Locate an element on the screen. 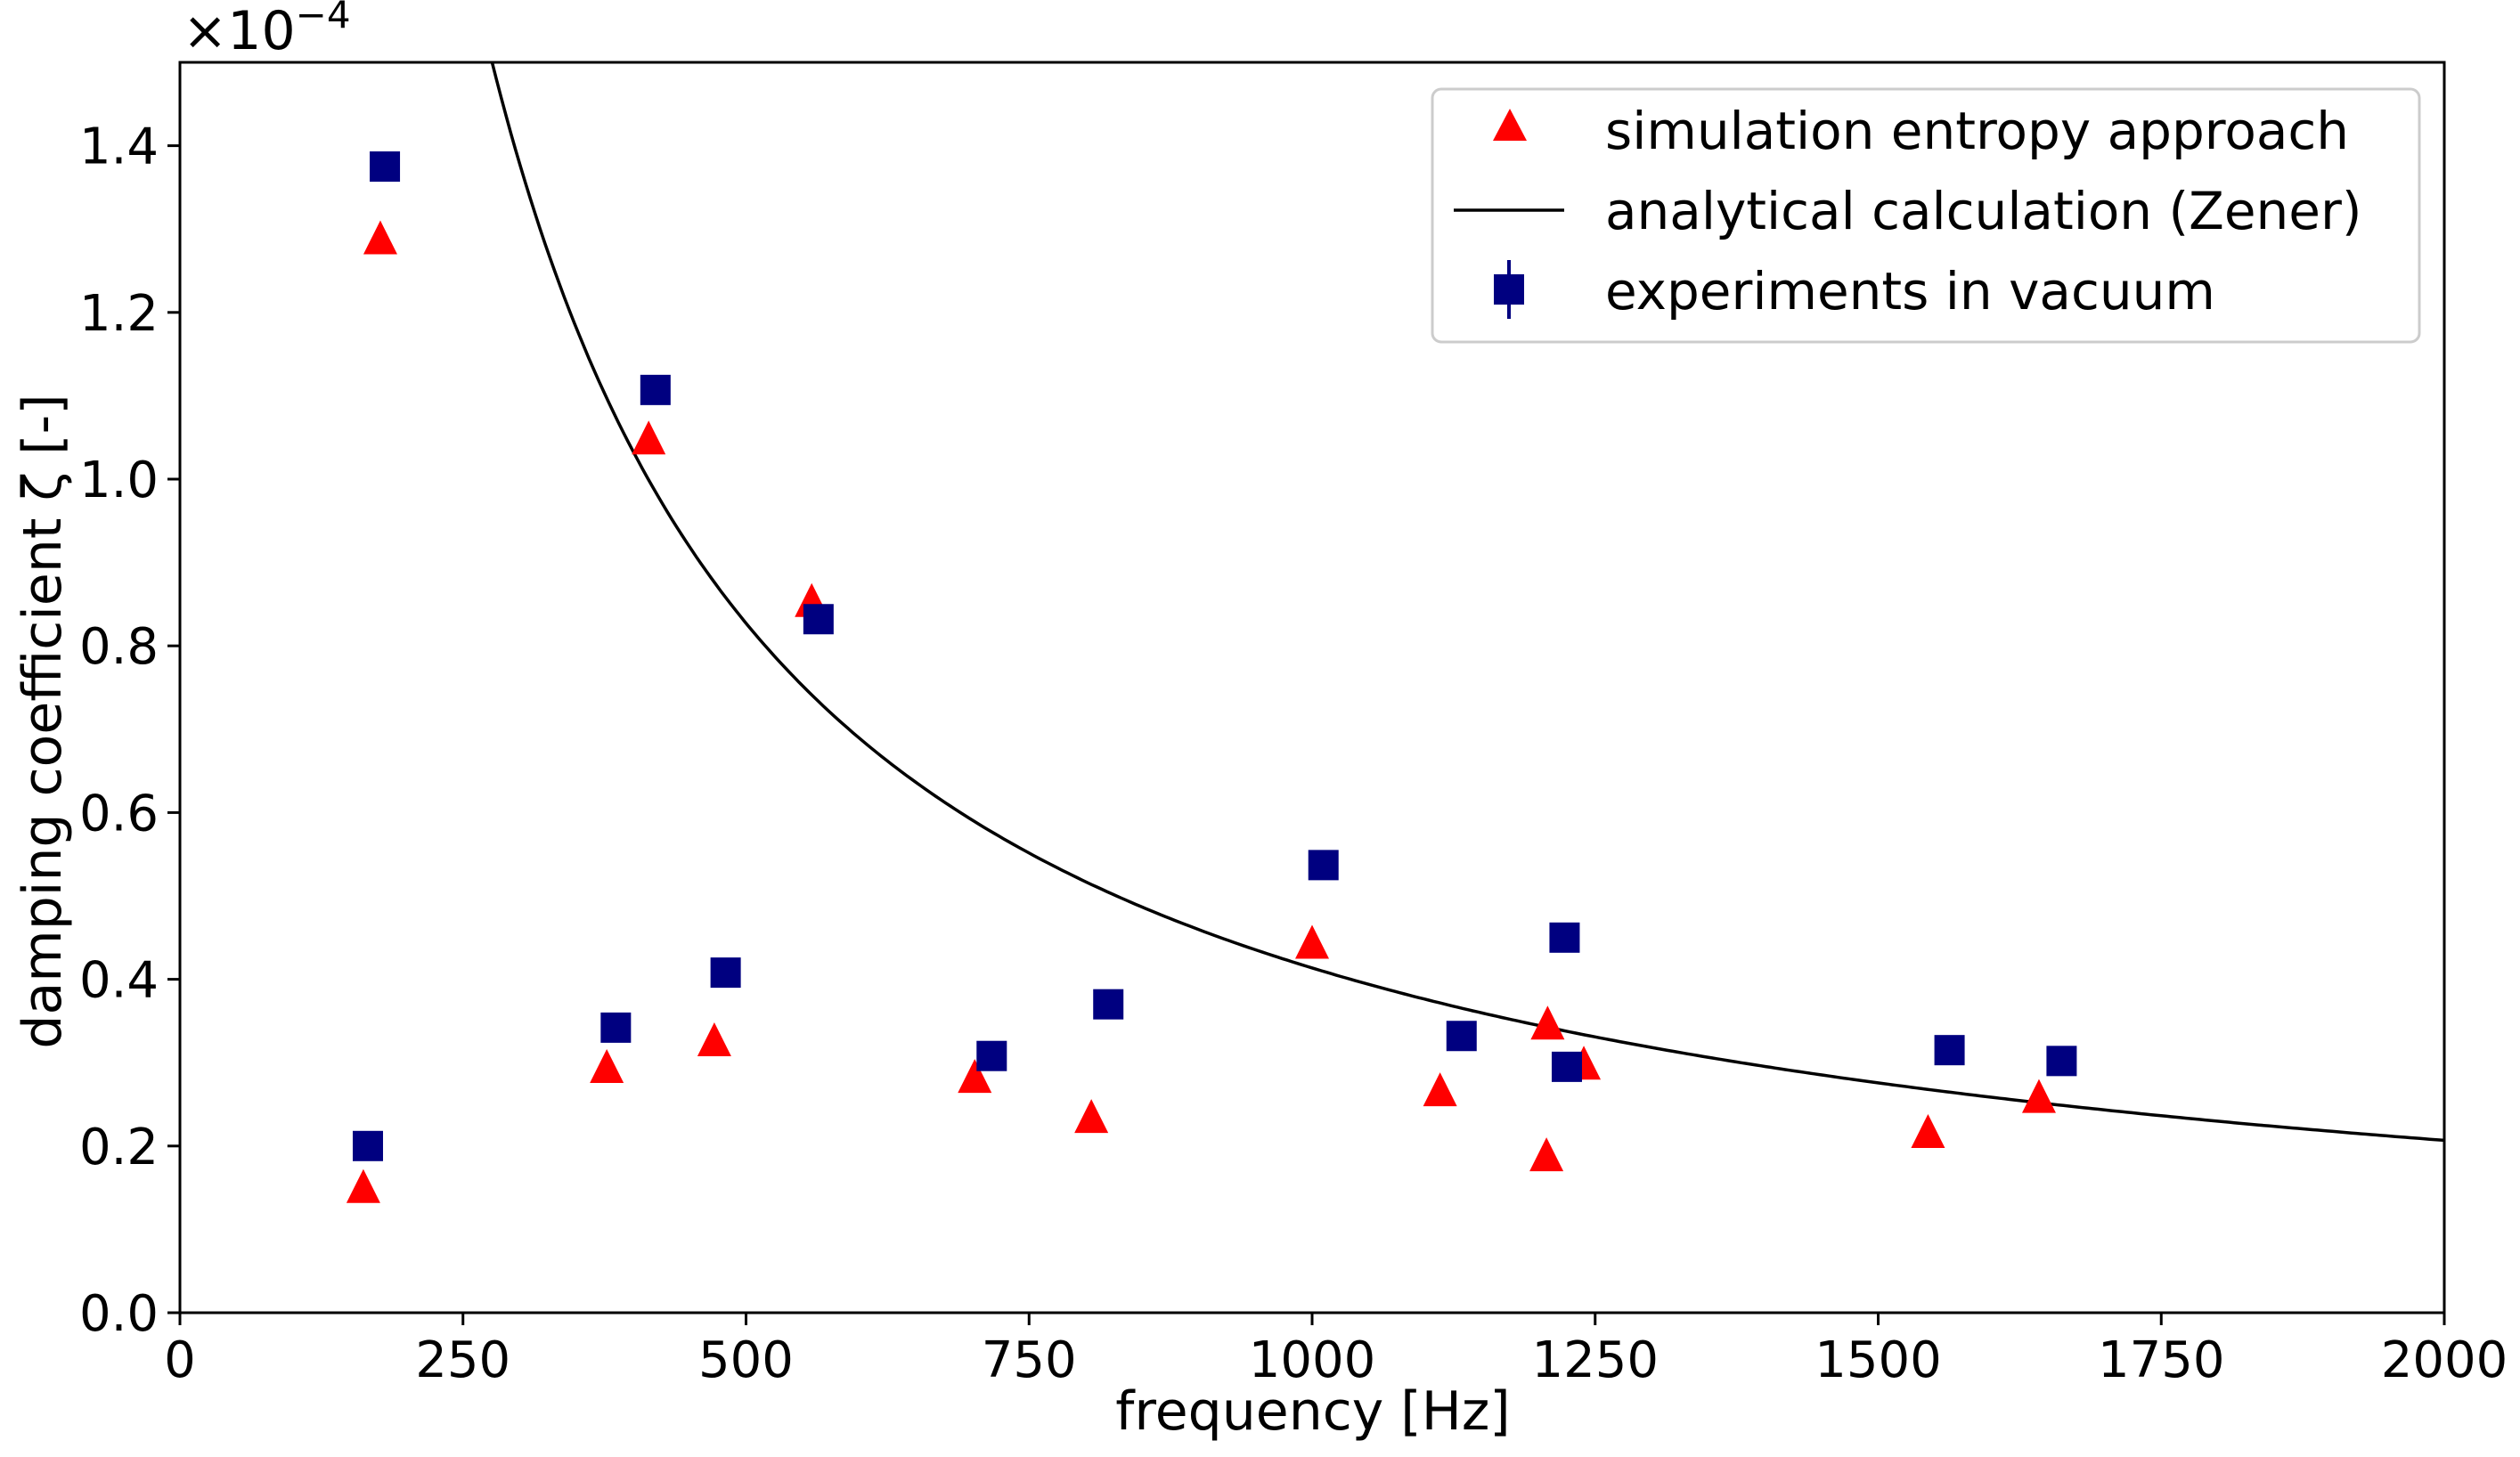 This screenshot has width=2520, height=1457. y-tick-label-6: 1.2 is located at coordinates (119, 314).